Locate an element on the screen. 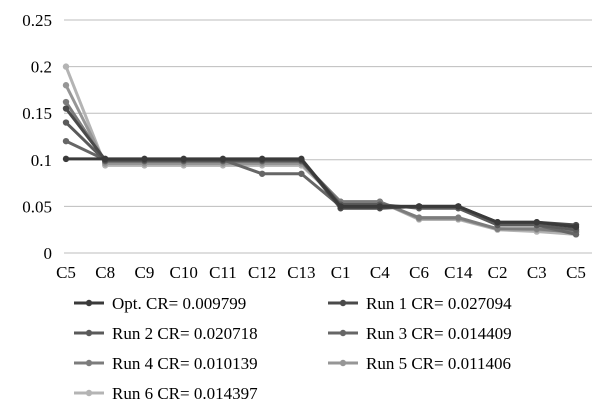 This screenshot has width=597, height=407. legend-label: Opt. CR= 0.009799 is located at coordinates (179, 303).